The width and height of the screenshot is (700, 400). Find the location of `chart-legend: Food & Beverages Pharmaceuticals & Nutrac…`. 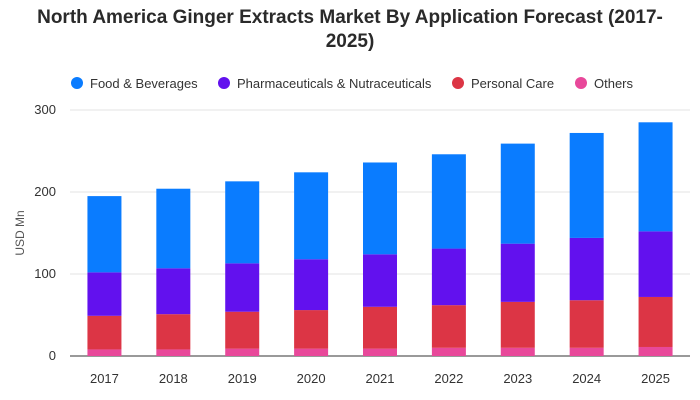

chart-legend: Food & Beverages Pharmaceuticals & Nutrac… is located at coordinates (352, 83).